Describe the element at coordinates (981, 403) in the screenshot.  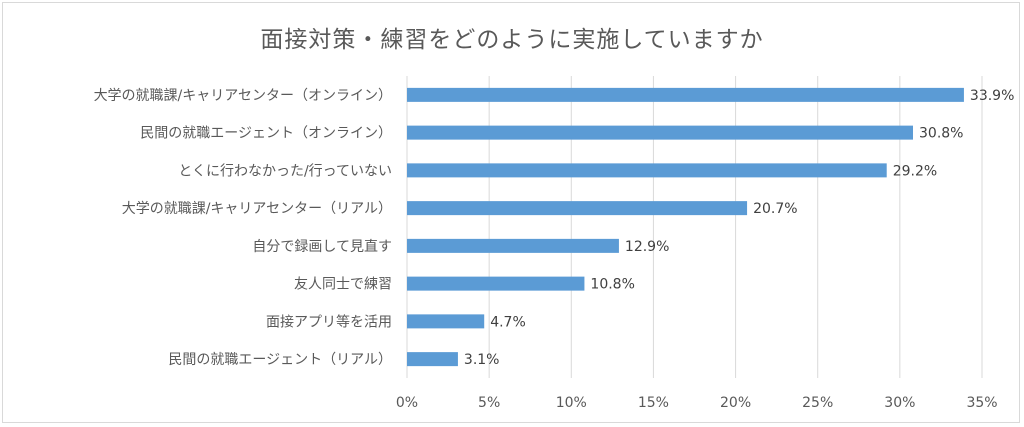
I see `x-tick-label: 35%` at that location.